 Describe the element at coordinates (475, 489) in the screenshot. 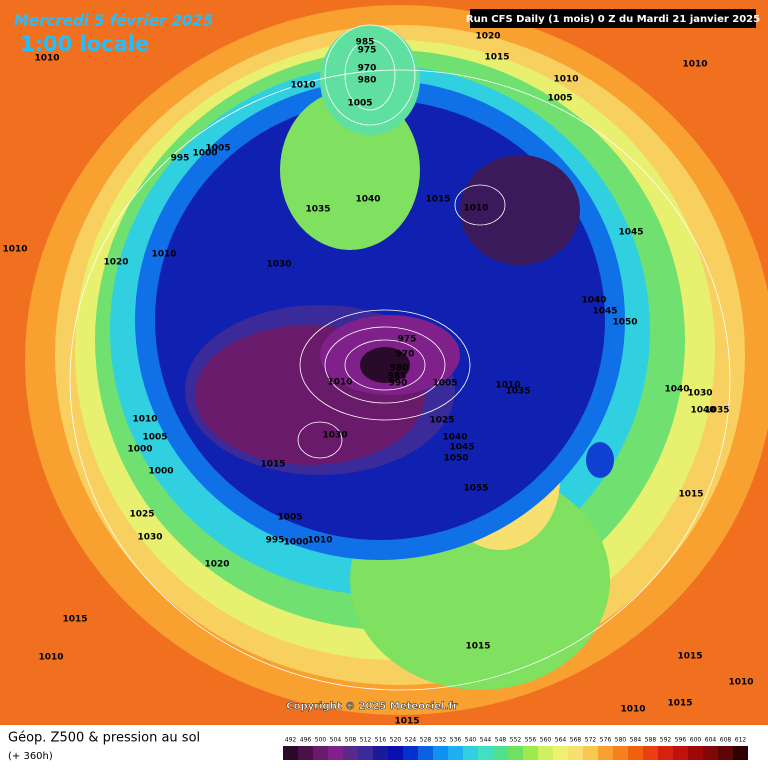

I see `isobar-label: 1055` at that location.